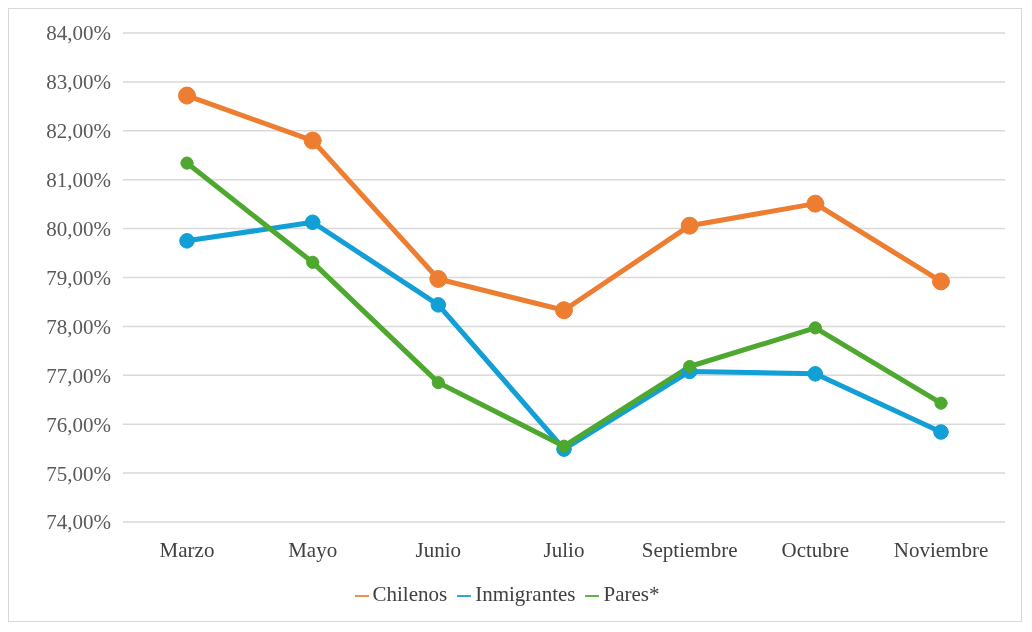 The width and height of the screenshot is (1032, 632). I want to click on x-tick-label: Octubre, so click(815, 549).